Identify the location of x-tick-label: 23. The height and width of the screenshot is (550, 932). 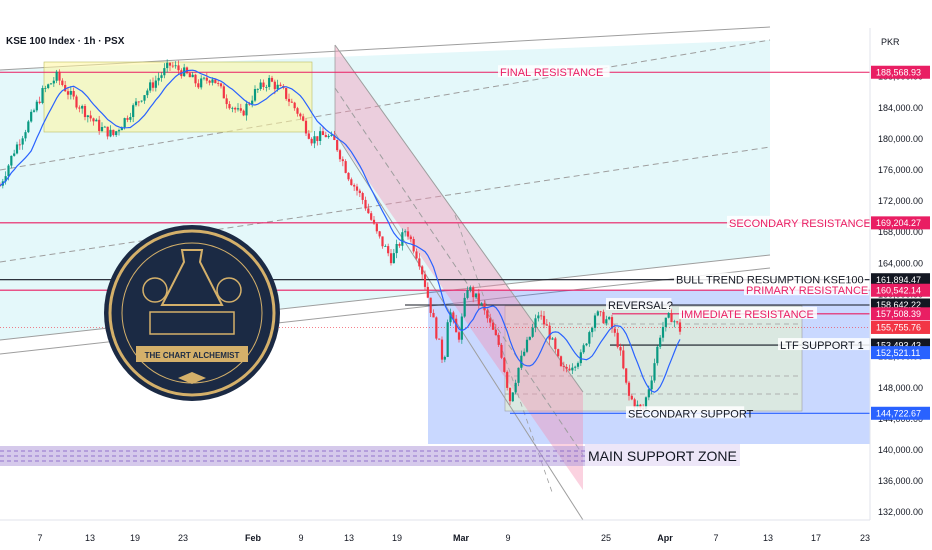
(183, 538).